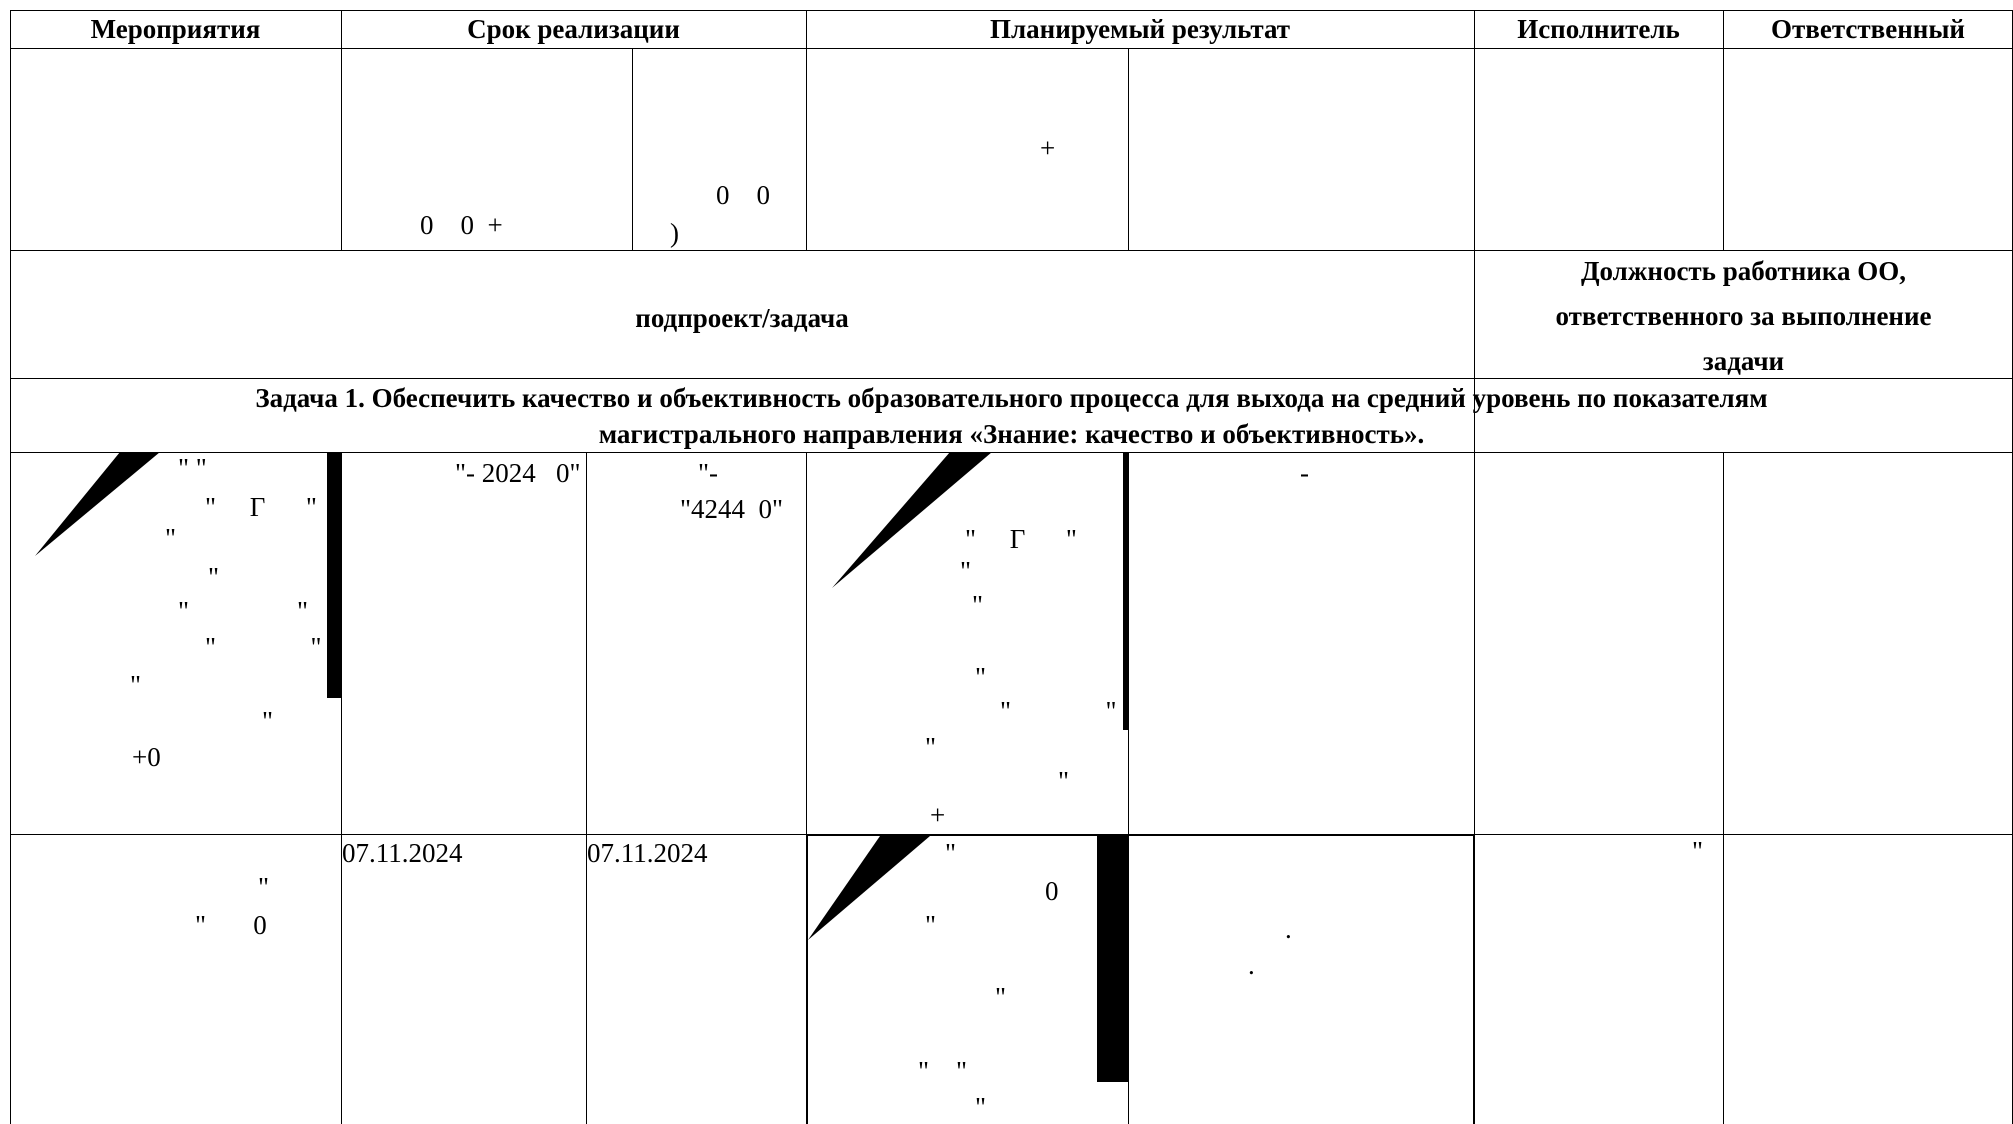  What do you see at coordinates (943, 1071) in the screenshot?
I see `row2-res-line5: " "` at bounding box center [943, 1071].